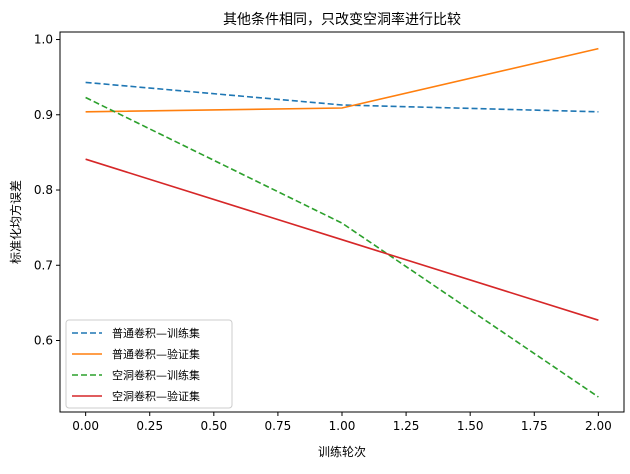 The height and width of the screenshot is (474, 630). What do you see at coordinates (43, 40) in the screenshot?
I see `y-tick-label: 1.0` at bounding box center [43, 40].